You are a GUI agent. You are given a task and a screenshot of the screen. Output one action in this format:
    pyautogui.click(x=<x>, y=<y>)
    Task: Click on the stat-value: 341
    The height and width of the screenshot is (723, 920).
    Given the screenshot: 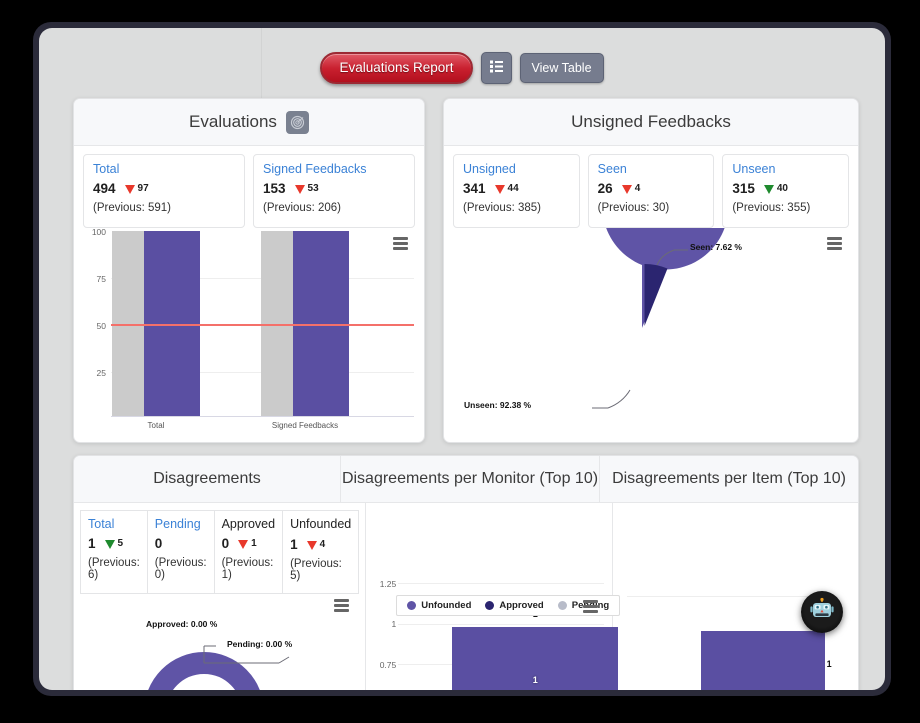 What is the action you would take?
    pyautogui.click(x=474, y=188)
    